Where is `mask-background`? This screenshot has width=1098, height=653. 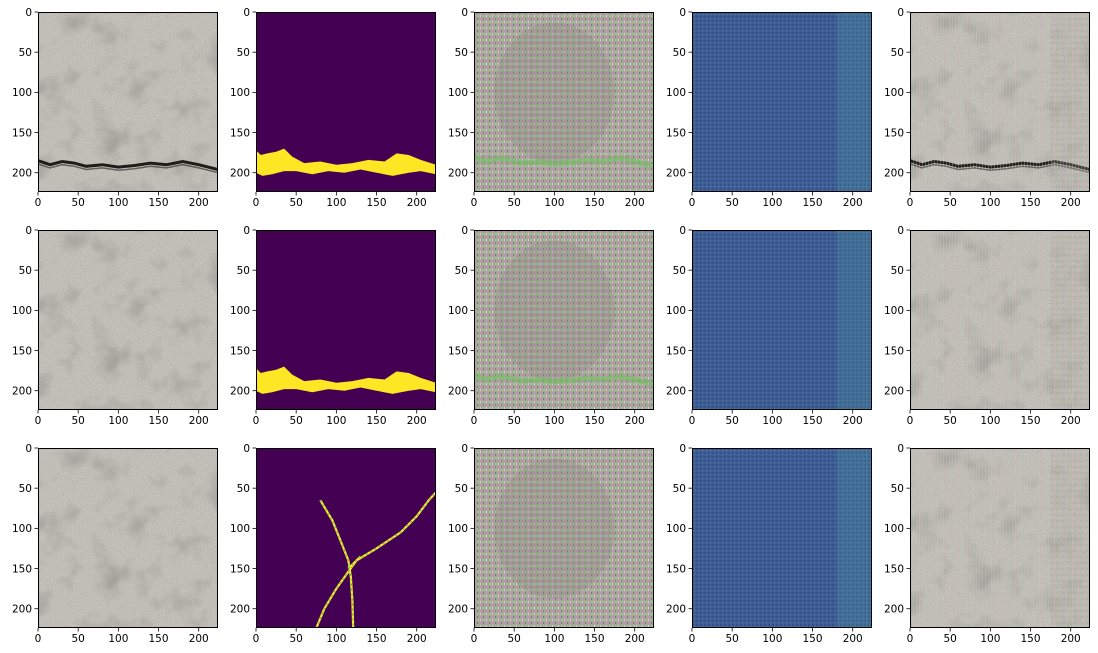
mask-background is located at coordinates (346, 538).